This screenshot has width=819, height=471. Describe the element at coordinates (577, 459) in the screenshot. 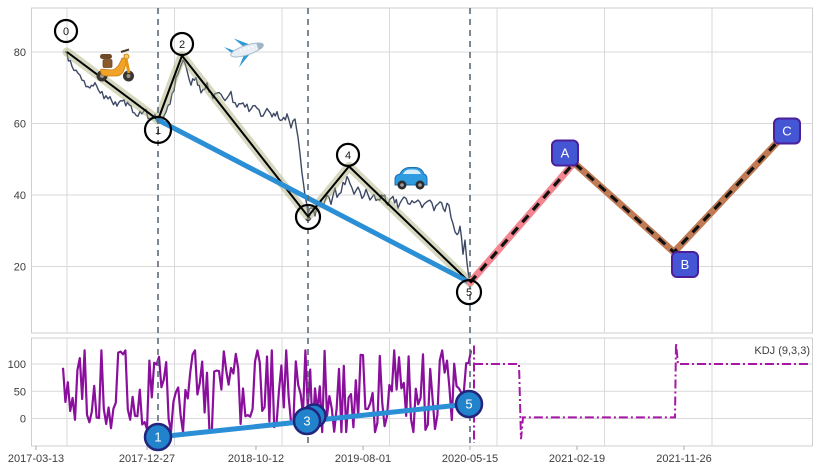

I see `x-tick-label: 2021-02-19` at that location.